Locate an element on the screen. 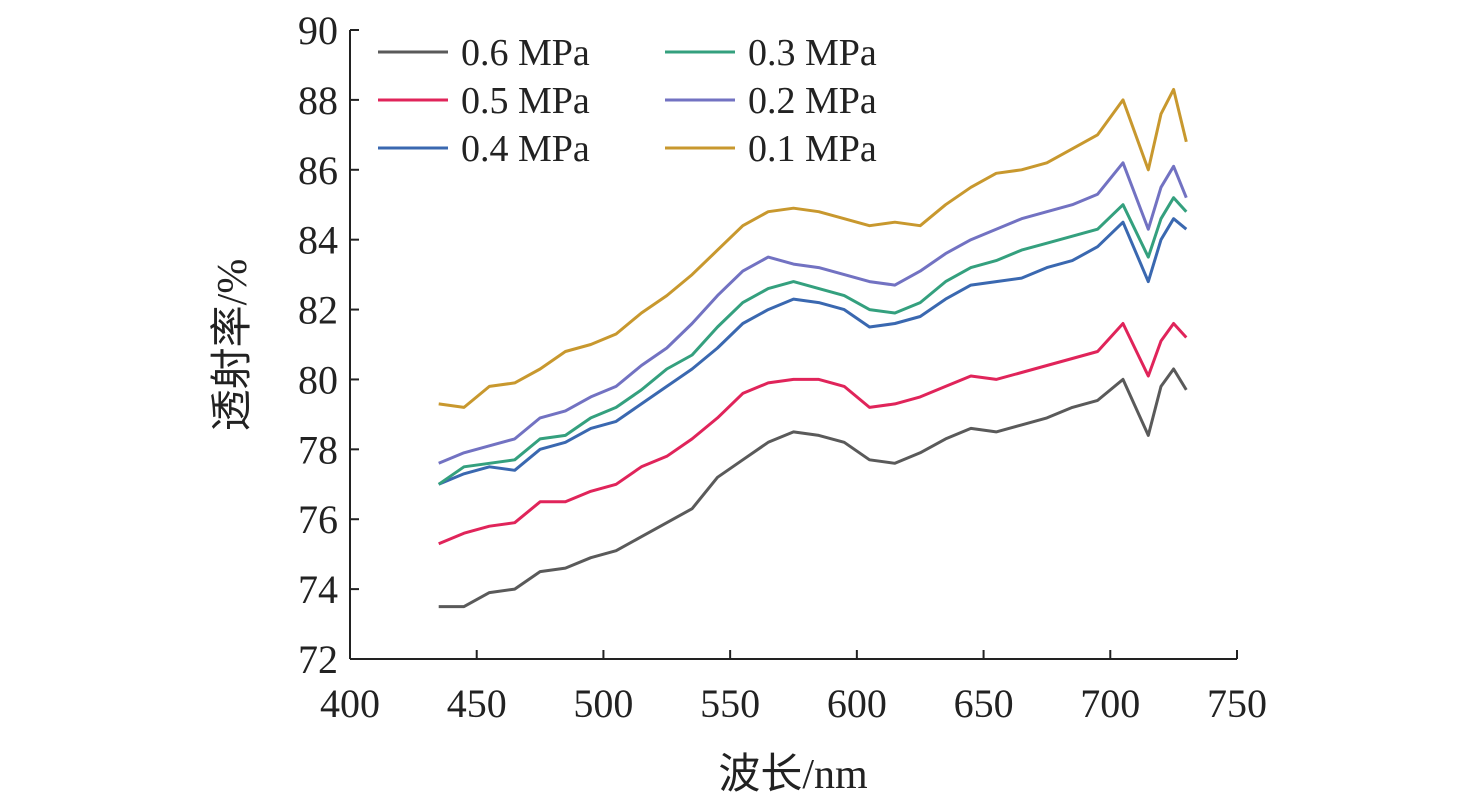 The width and height of the screenshot is (1476, 802). x-tick-label: 600 is located at coordinates (857, 703).